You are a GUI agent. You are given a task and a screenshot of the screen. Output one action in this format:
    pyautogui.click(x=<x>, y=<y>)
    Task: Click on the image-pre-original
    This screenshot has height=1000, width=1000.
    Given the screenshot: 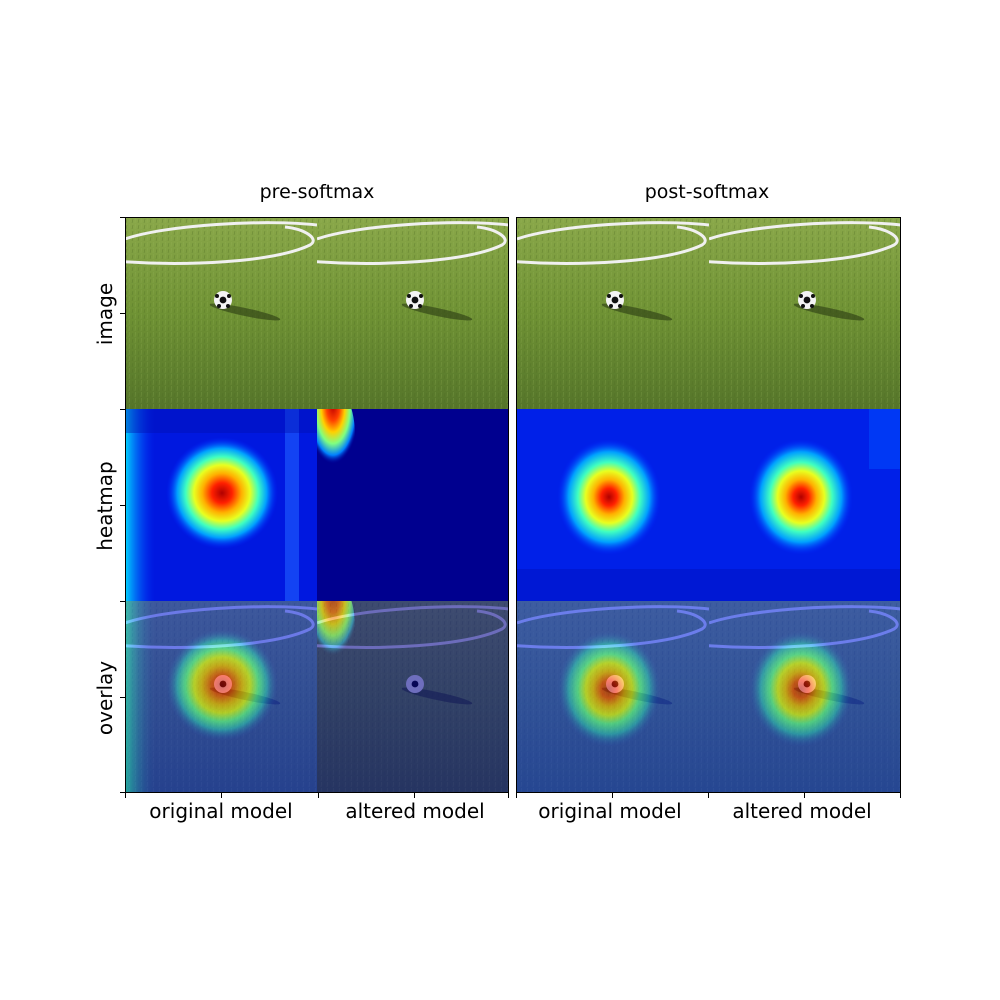 What is the action you would take?
    pyautogui.click(x=221, y=313)
    